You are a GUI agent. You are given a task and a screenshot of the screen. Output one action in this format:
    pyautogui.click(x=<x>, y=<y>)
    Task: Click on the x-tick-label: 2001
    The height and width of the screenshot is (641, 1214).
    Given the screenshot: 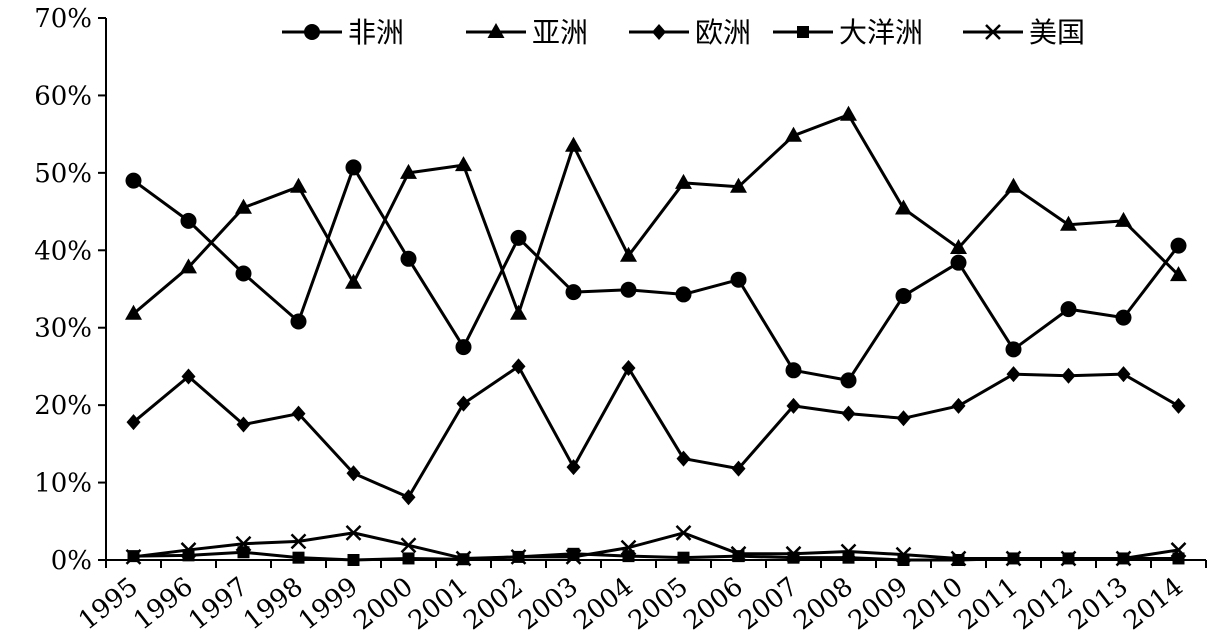 What is the action you would take?
    pyautogui.click(x=438, y=604)
    